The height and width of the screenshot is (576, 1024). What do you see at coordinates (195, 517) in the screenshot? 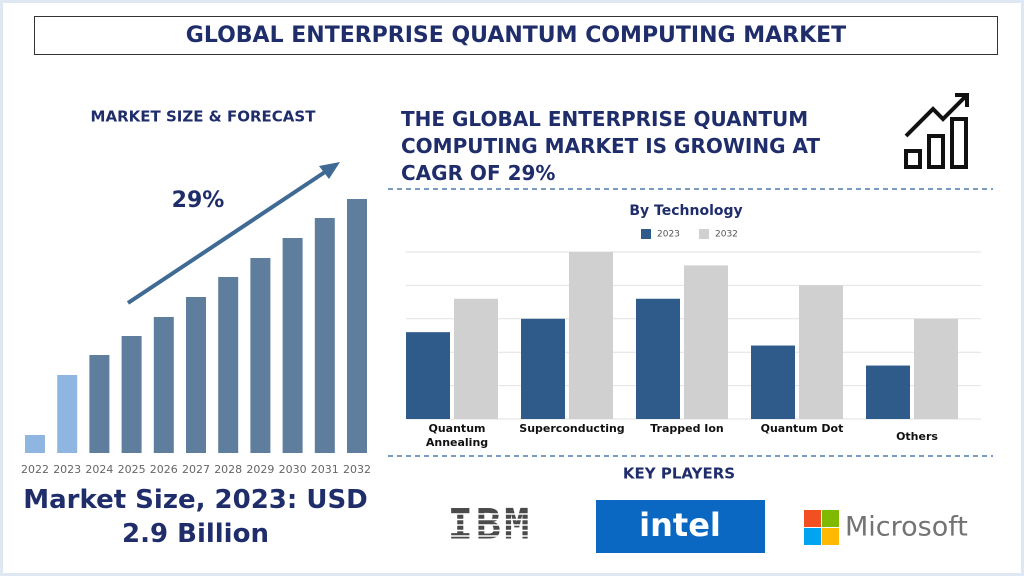
I see `market-size: Market Size, 2023: USD 2.9 Billion` at bounding box center [195, 517].